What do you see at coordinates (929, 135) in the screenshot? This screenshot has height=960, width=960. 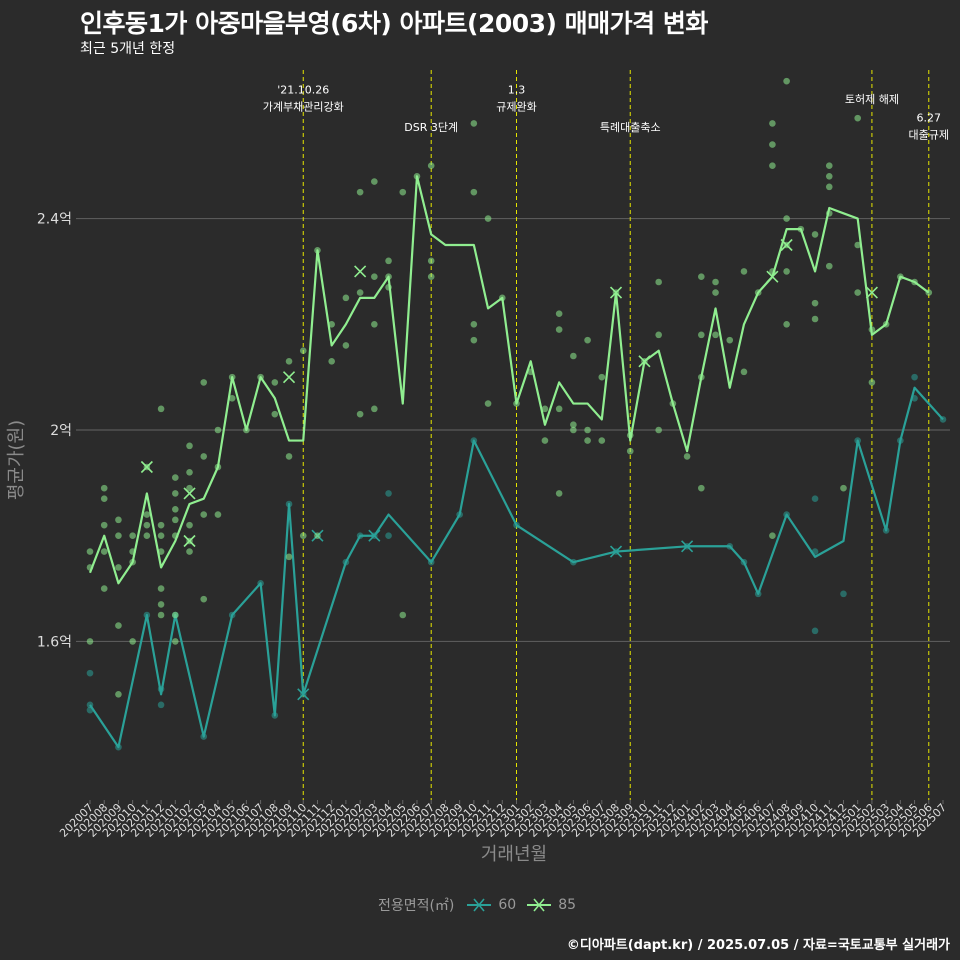 I see `event-label: 대출규제` at bounding box center [929, 135].